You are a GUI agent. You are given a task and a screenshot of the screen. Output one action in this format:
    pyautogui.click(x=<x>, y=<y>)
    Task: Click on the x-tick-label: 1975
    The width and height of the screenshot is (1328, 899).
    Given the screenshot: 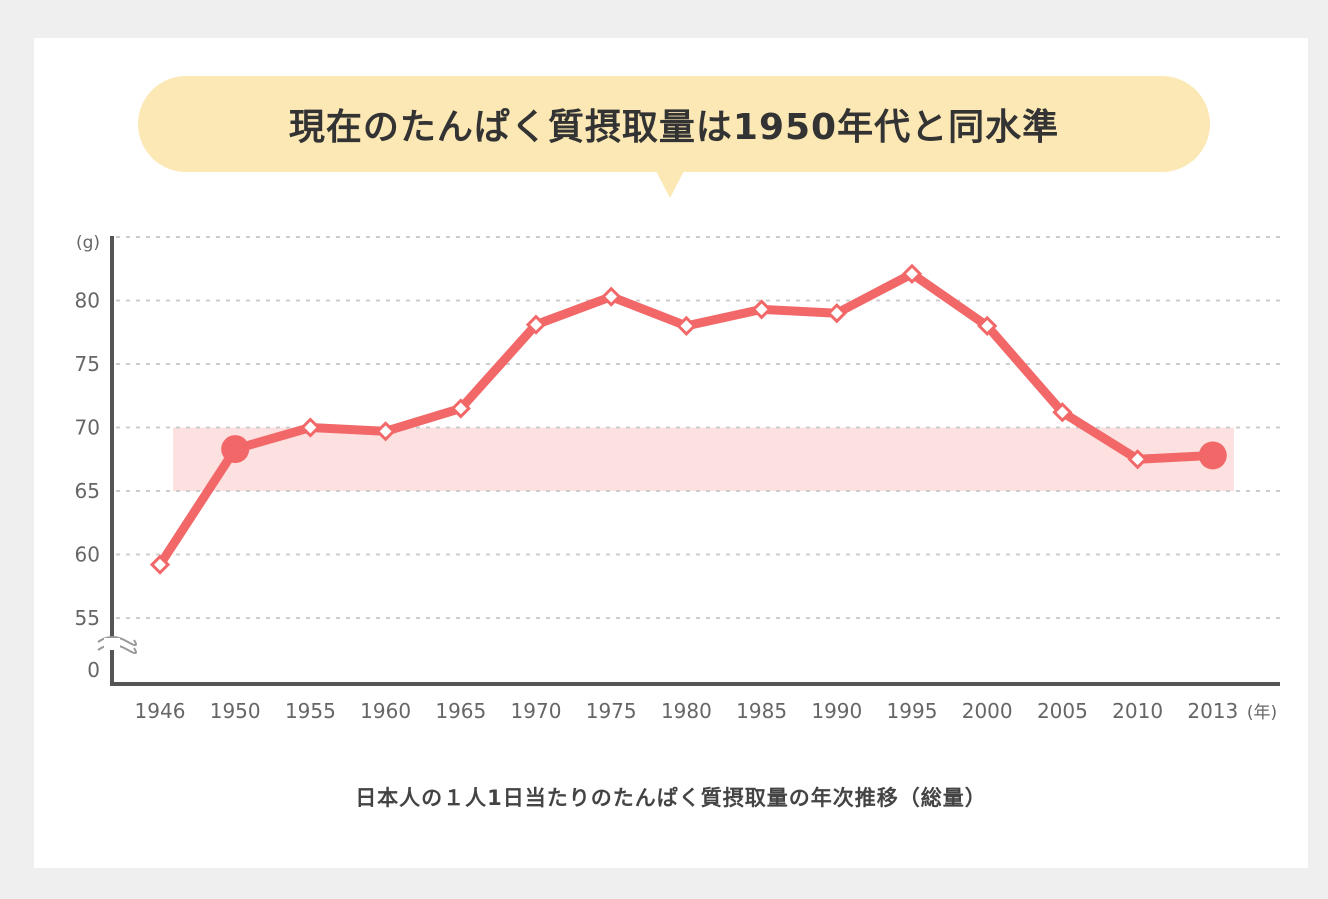 What is the action you would take?
    pyautogui.click(x=611, y=711)
    